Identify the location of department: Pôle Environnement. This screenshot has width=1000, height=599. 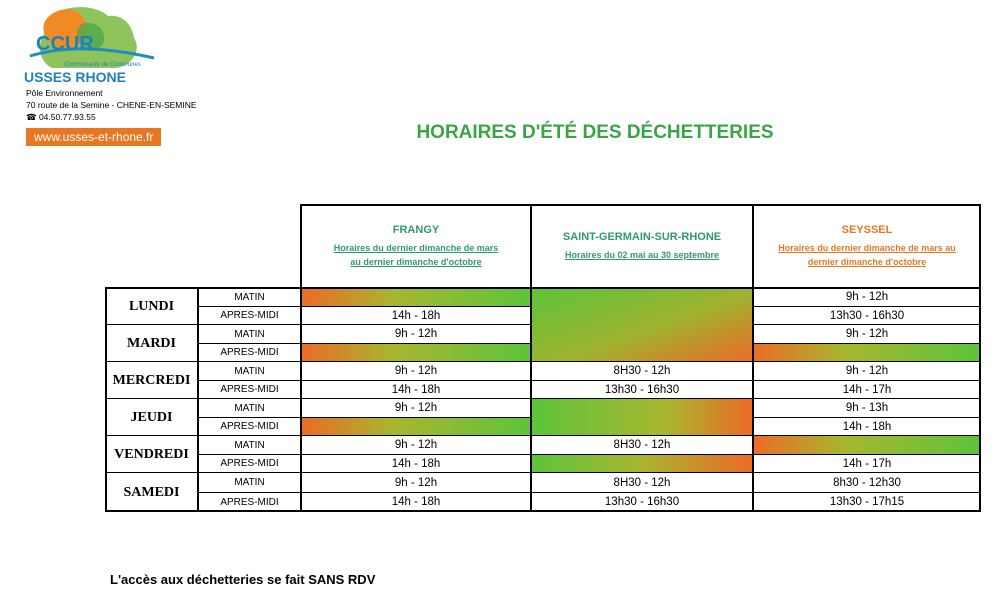
(64, 93).